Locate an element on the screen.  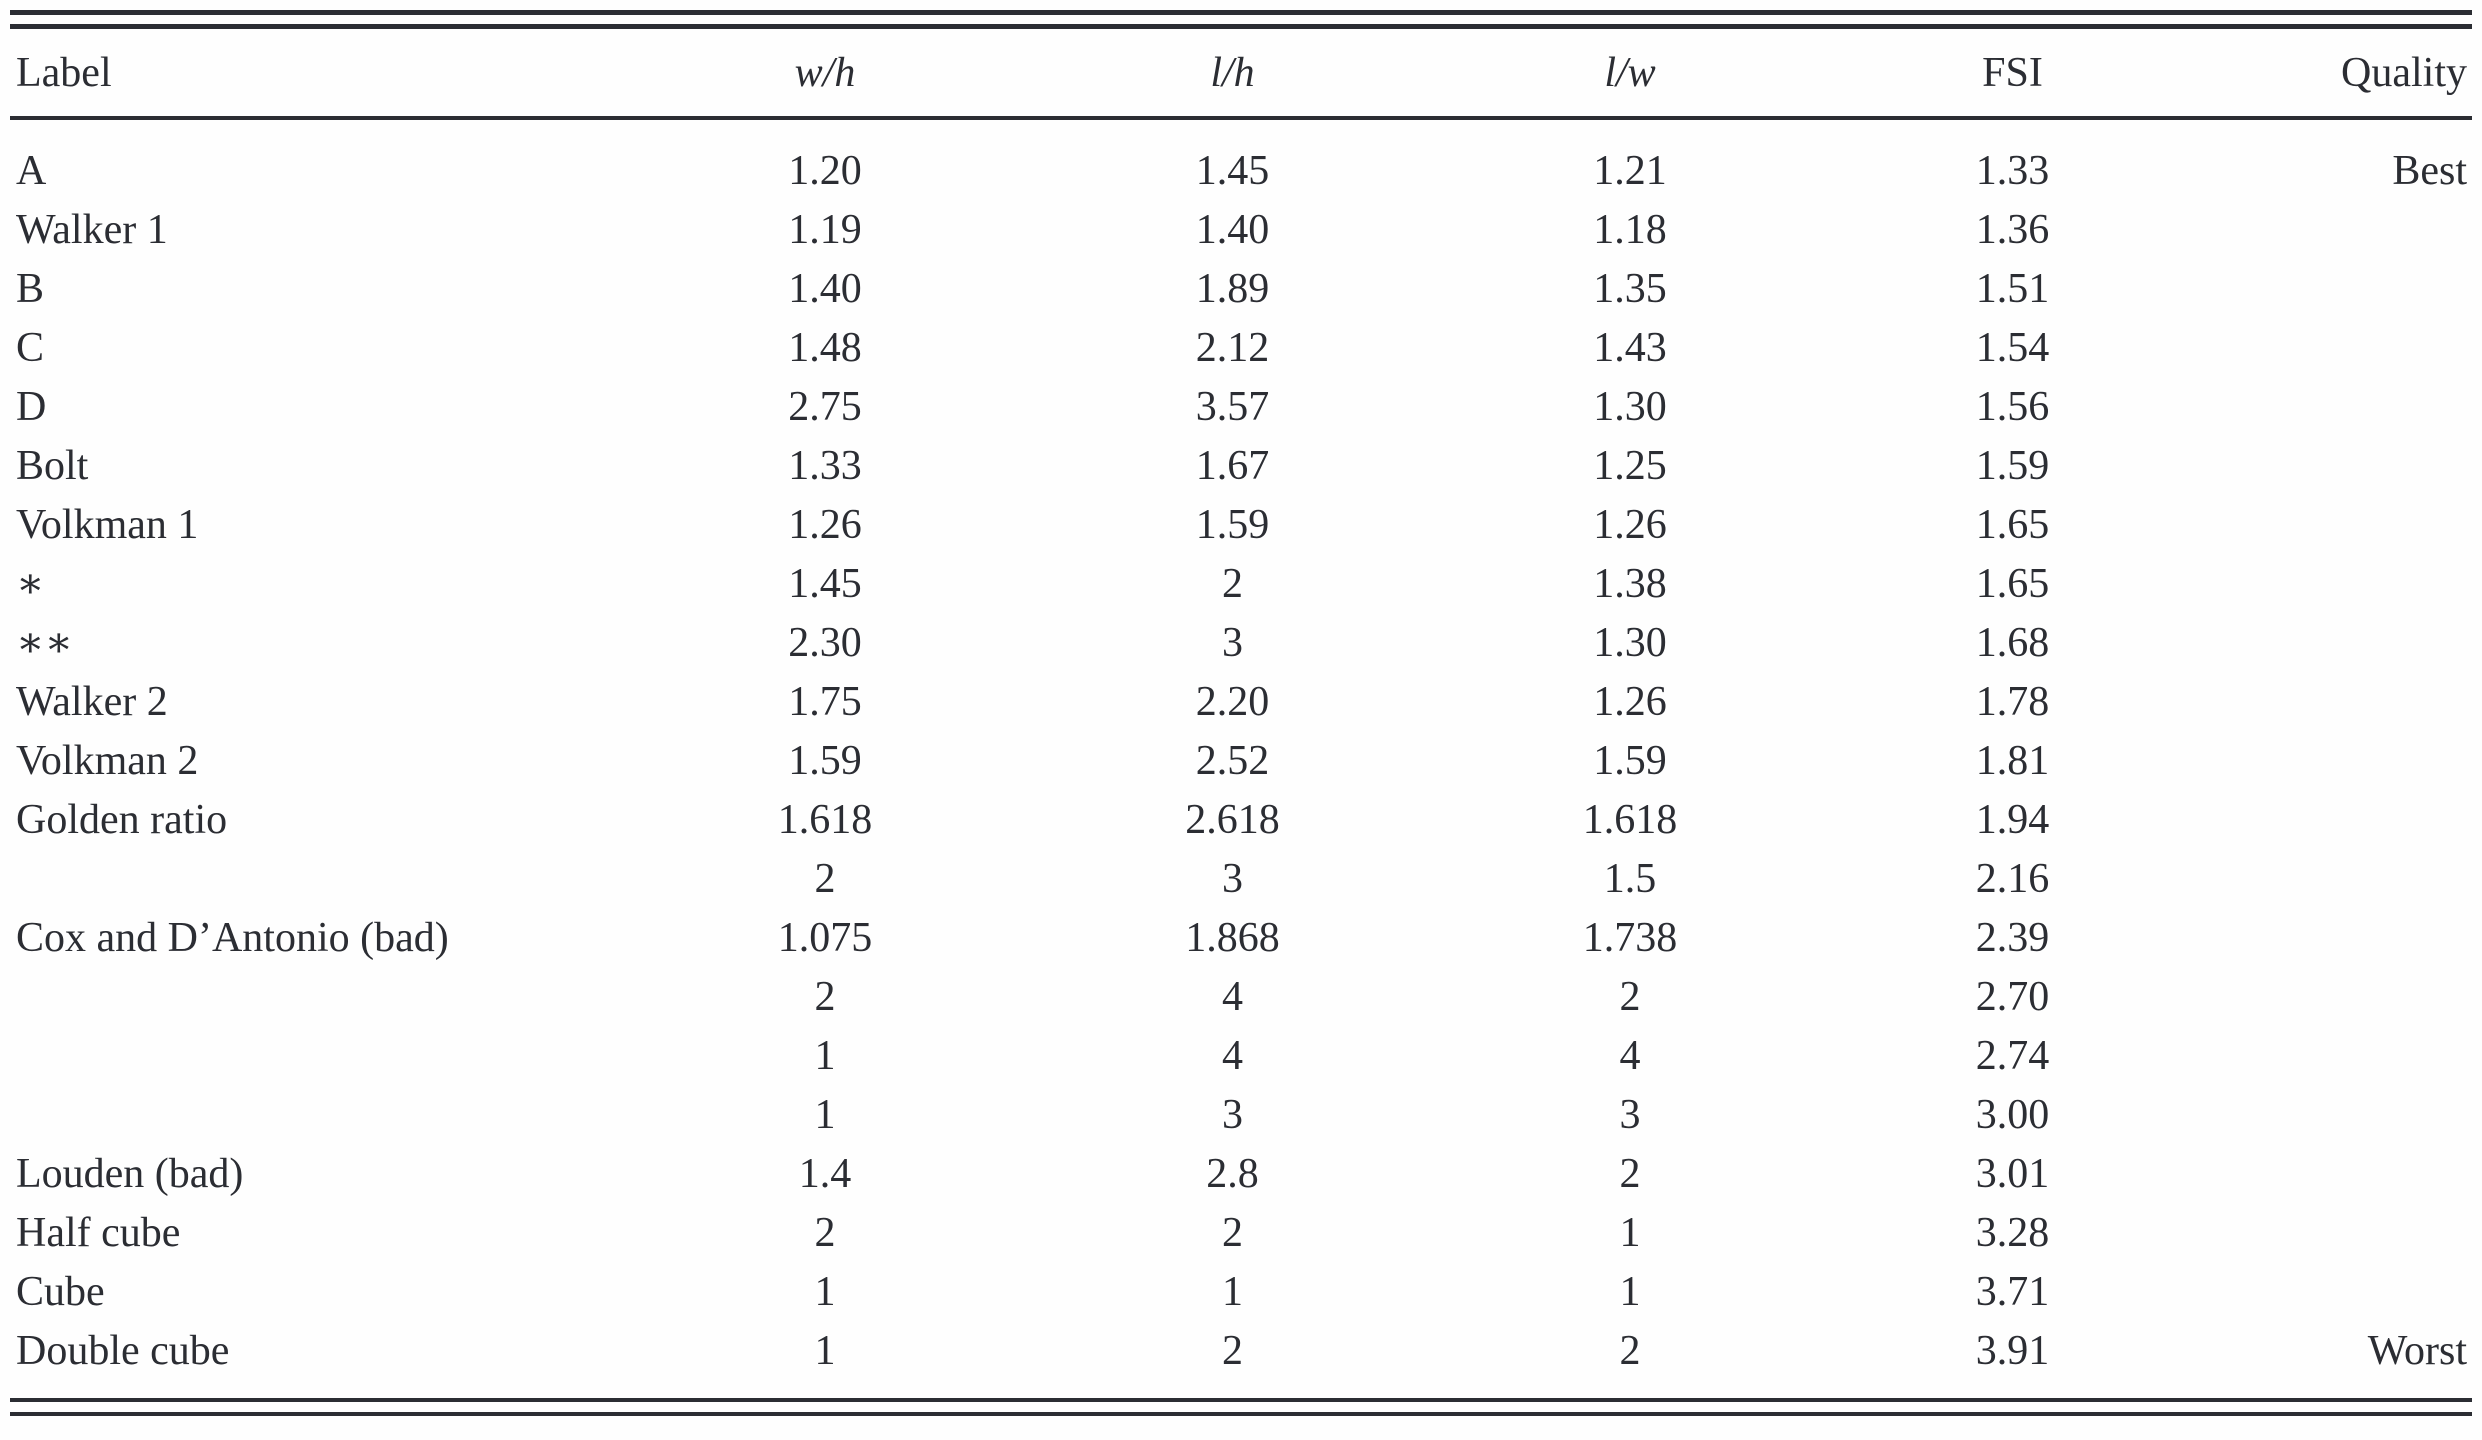
cell-fsi: 2.74 is located at coordinates (2012, 1055).